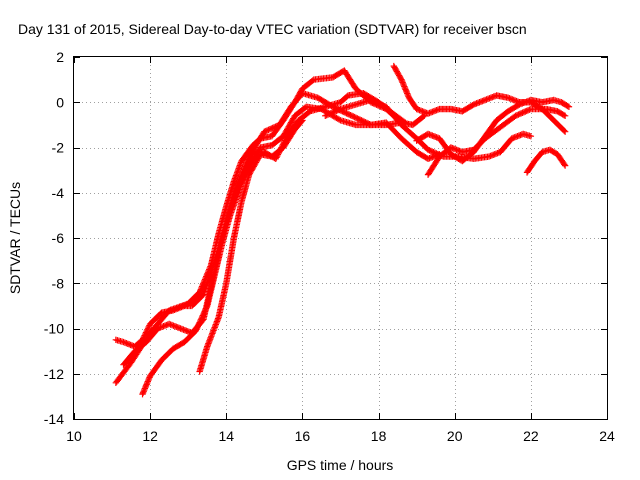 This screenshot has width=640, height=480. What do you see at coordinates (531, 436) in the screenshot?
I see `x-tick-label: 22` at bounding box center [531, 436].